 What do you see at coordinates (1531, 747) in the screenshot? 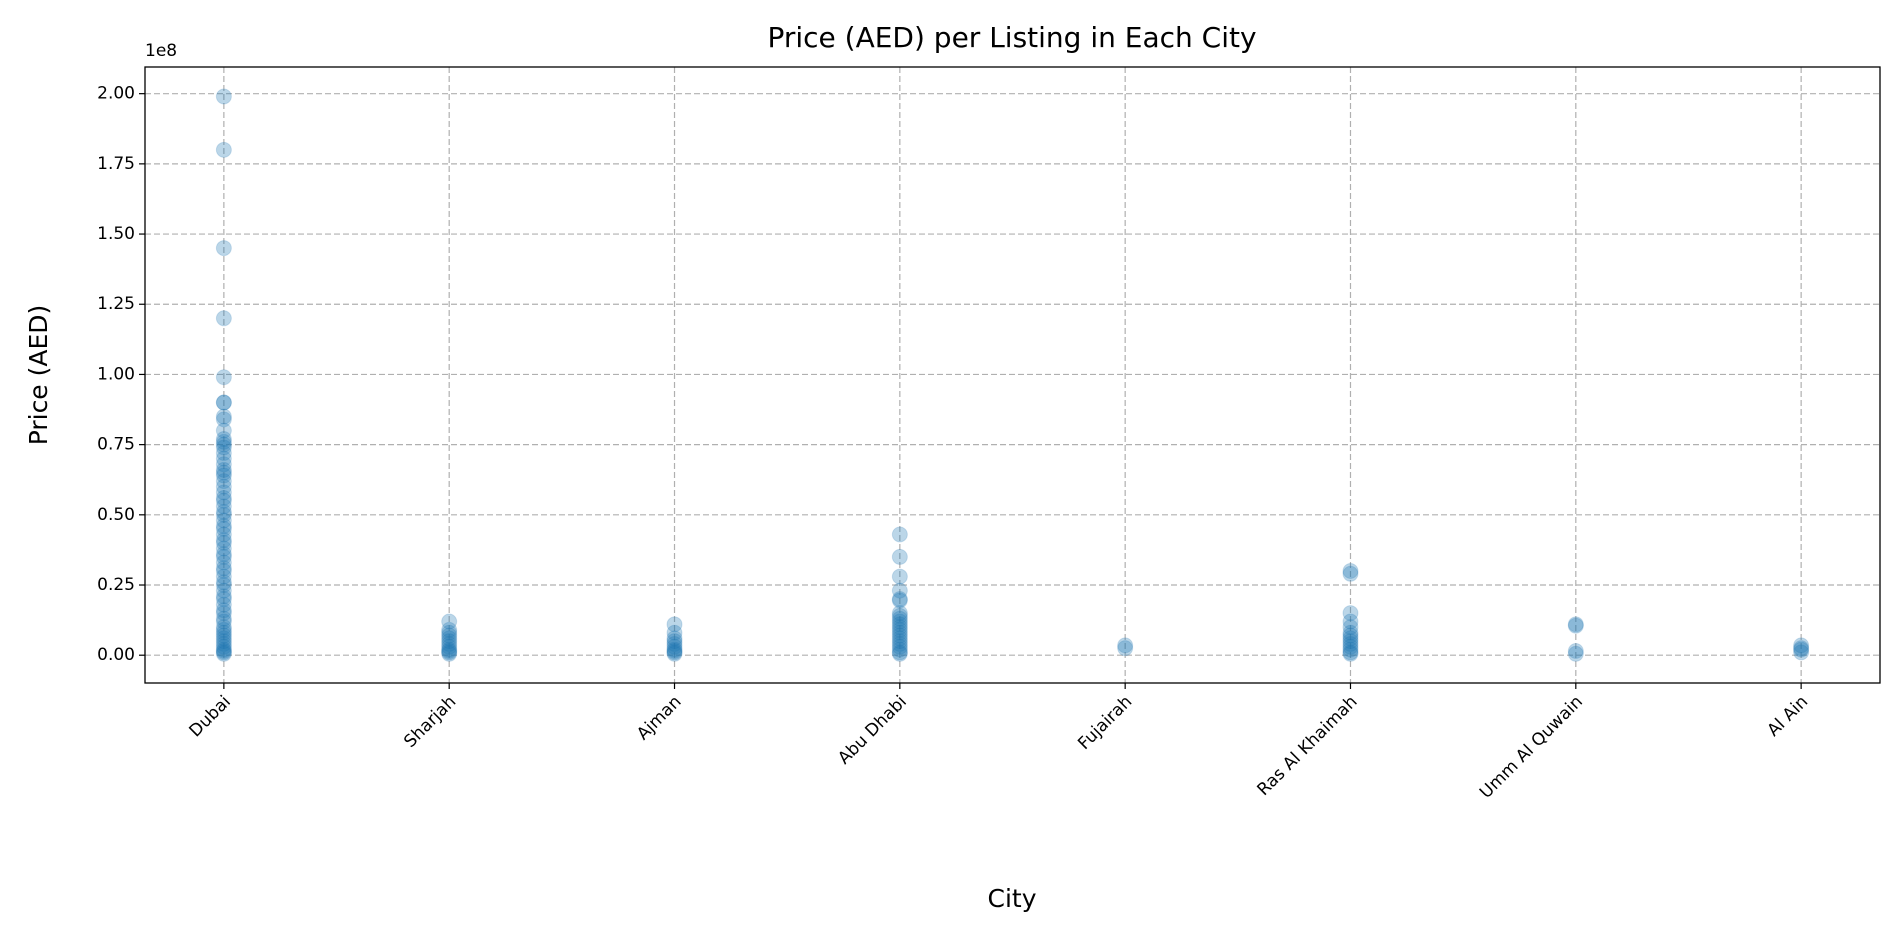
I see `x-tick-label: Umm Al Quwain` at bounding box center [1531, 747].